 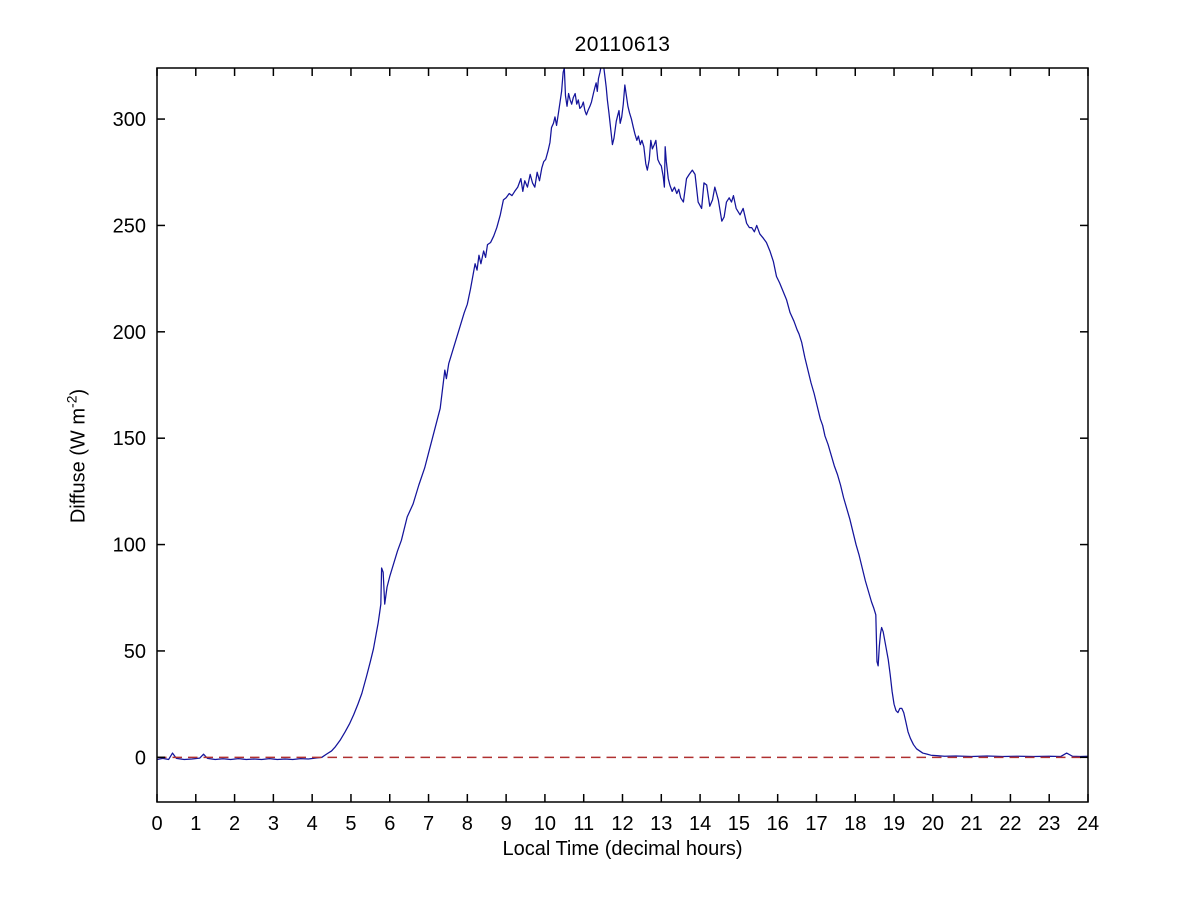 I want to click on y-axis-title: Diffuse (W m-2), so click(x=77, y=456).